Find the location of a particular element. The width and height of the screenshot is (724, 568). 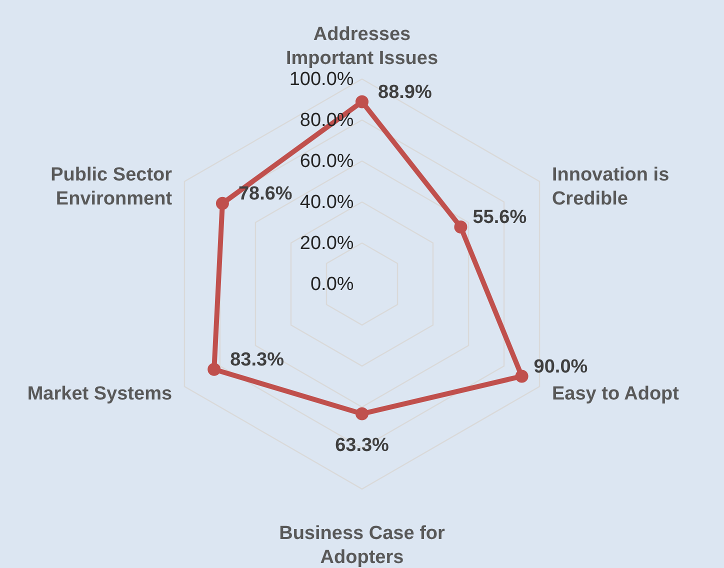

spoke-label: Market Systems is located at coordinates (99, 394).